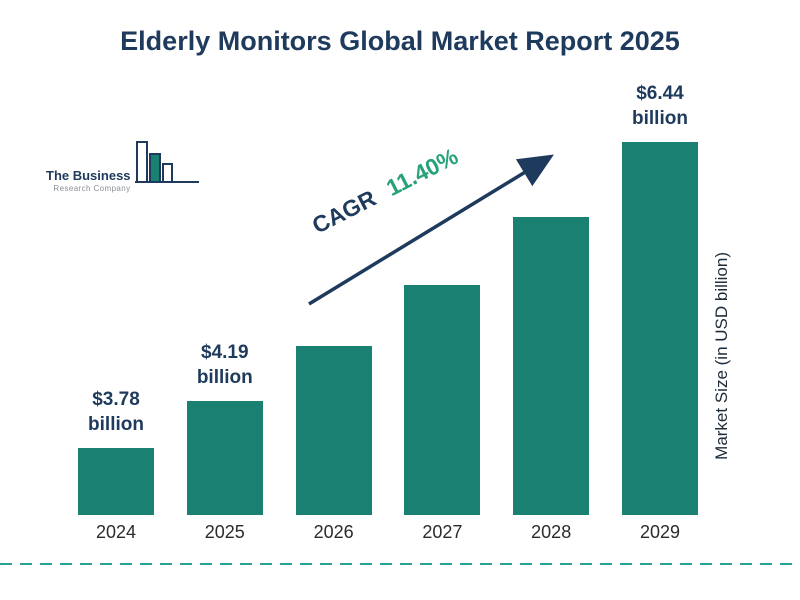  Describe the element at coordinates (88, 175) in the screenshot. I see `company-logo-line1: The Business` at that location.